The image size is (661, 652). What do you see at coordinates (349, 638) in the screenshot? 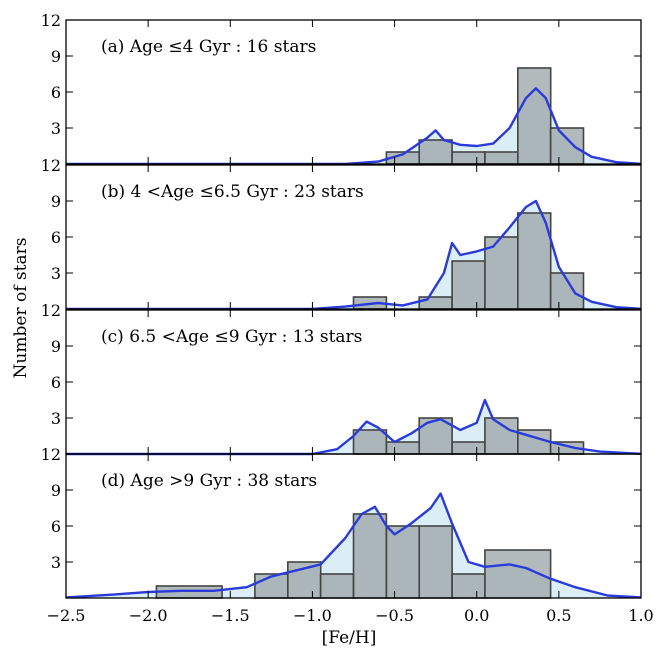
I see `x-axis-label: [Fe/H]` at bounding box center [349, 638].